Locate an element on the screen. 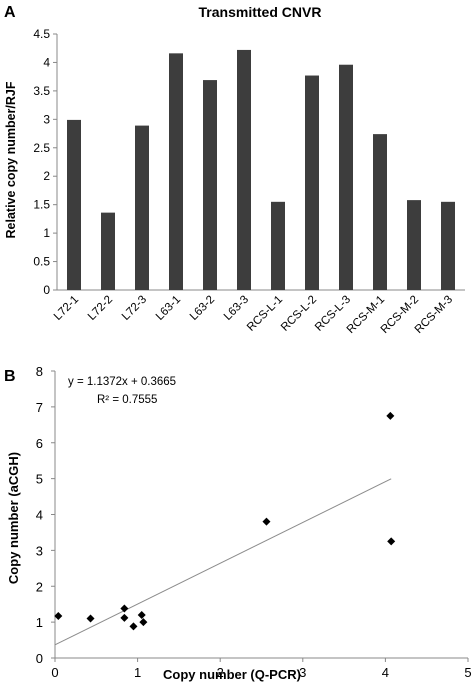  chart-b-xlabel: Copy number (Q-PCR) is located at coordinates (232, 674).